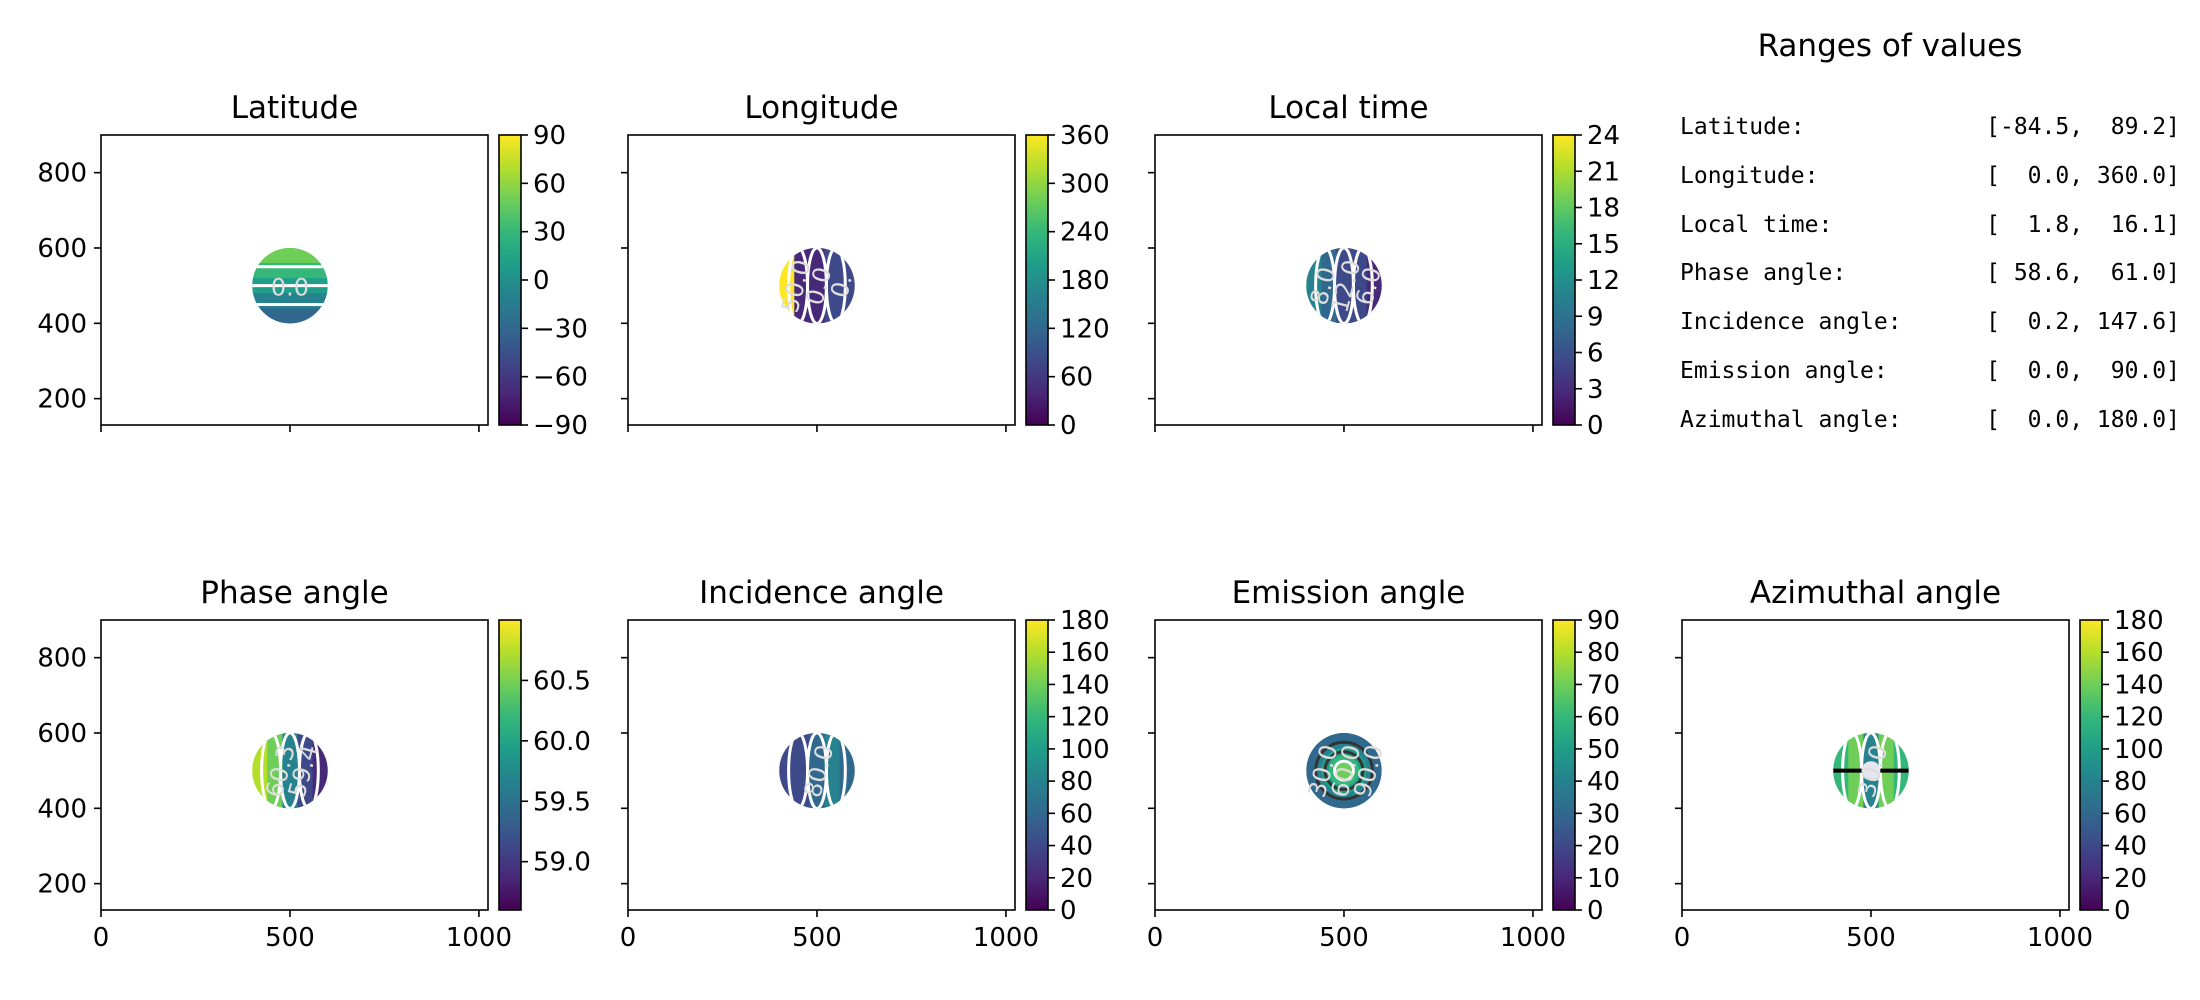  What do you see at coordinates (1756, 224) in the screenshot?
I see `ranges-row-label: Local time:` at bounding box center [1756, 224].